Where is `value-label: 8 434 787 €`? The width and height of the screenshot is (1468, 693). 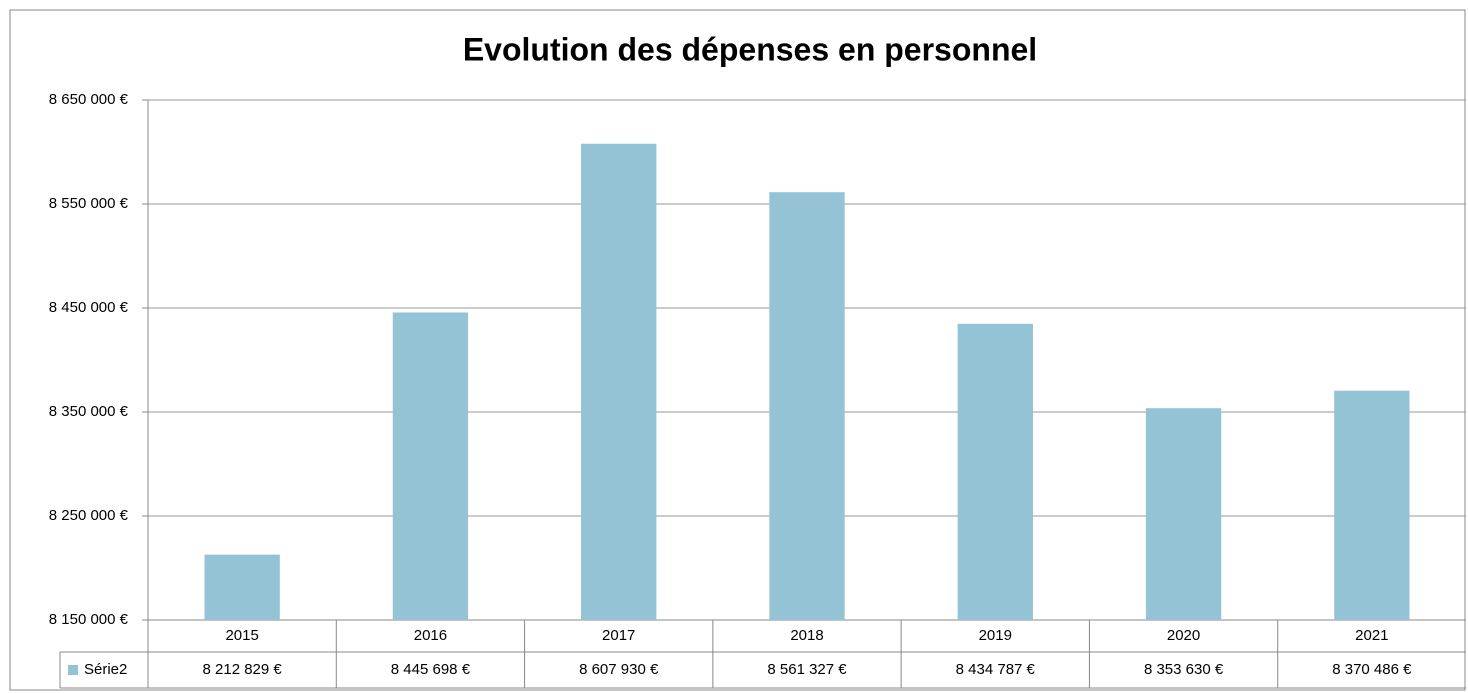
value-label: 8 434 787 € is located at coordinates (996, 669).